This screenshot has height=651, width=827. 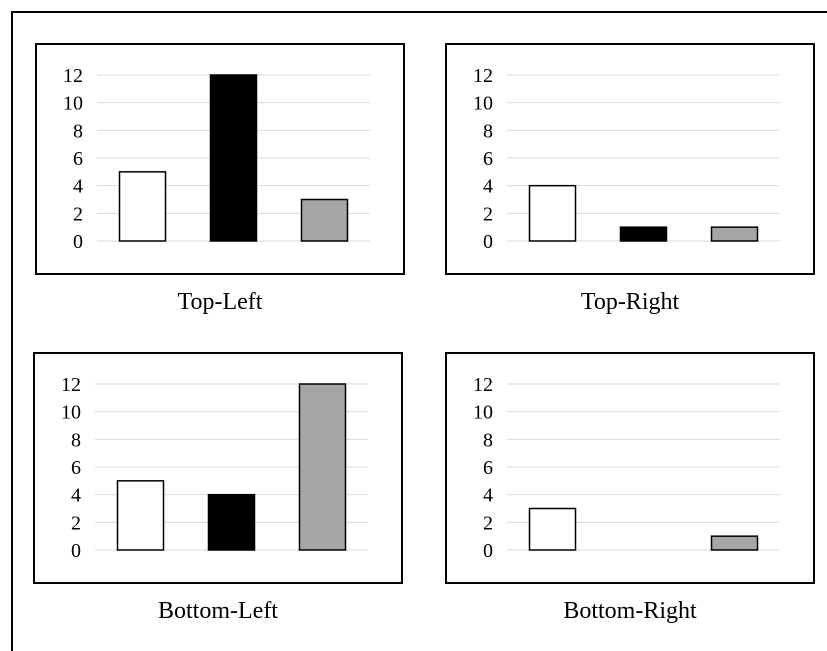 I want to click on chart-title: Top-Left, so click(x=220, y=302).